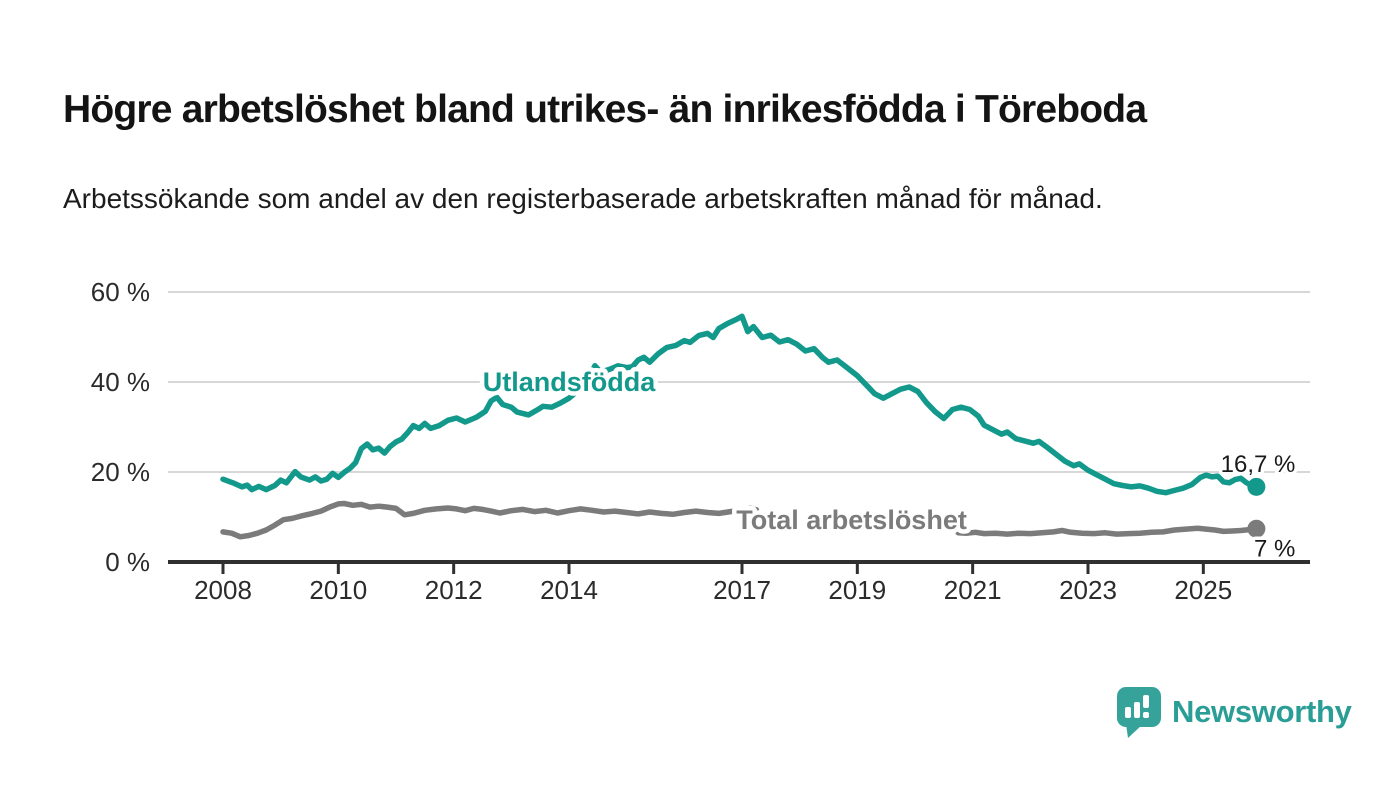  What do you see at coordinates (1274, 549) in the screenshot?
I see `end-value-label-total: 7 %` at bounding box center [1274, 549].